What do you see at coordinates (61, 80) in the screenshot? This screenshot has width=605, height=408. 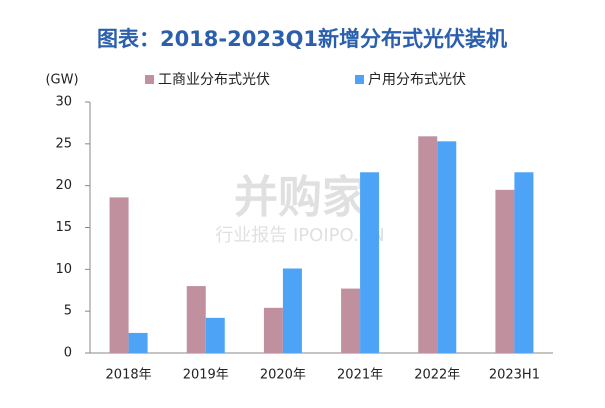 I see `y-axis-label: (GW)` at bounding box center [61, 80].